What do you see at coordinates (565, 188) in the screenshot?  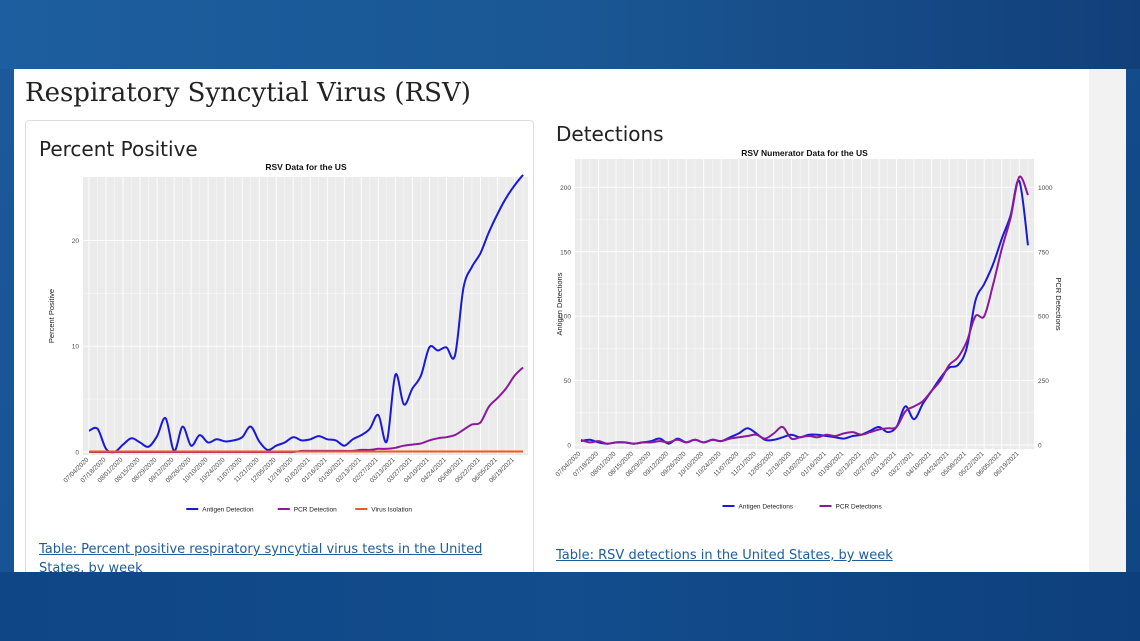 I see `y-tick-label: 200` at bounding box center [565, 188].